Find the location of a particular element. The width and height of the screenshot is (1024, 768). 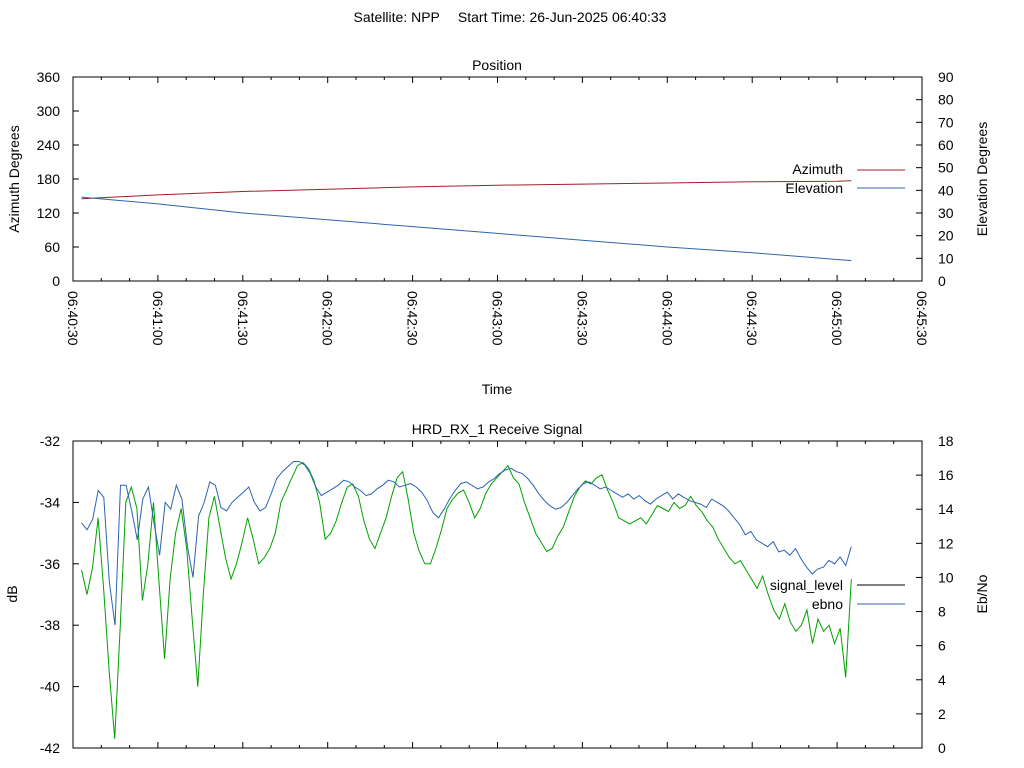

time-tick-label: 06:45:30 is located at coordinates (922, 318).